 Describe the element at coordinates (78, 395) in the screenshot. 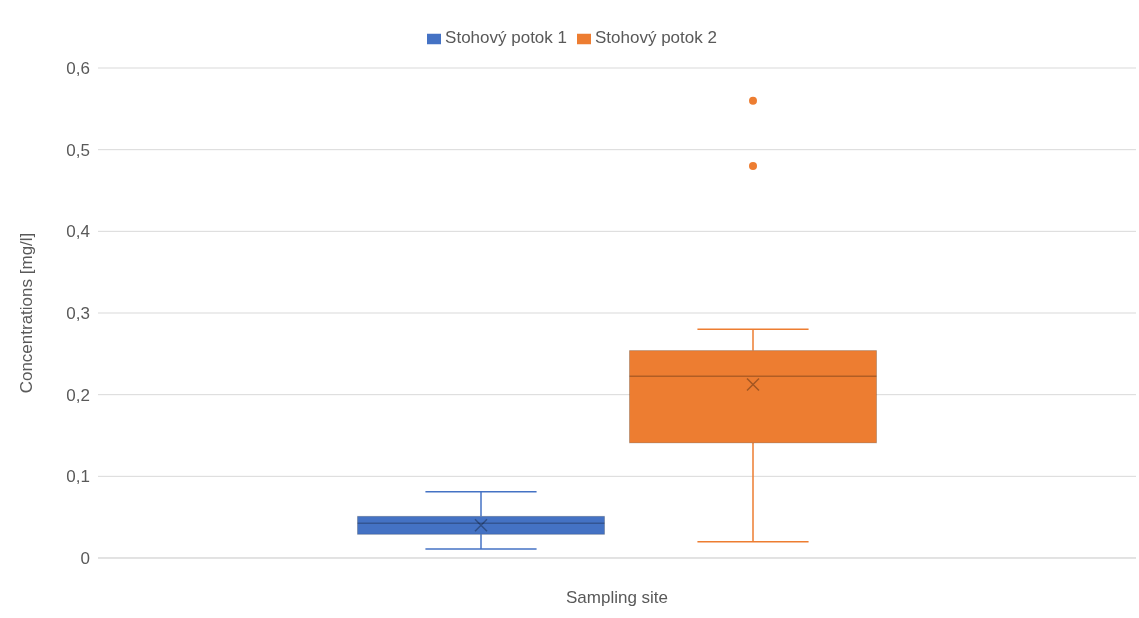

I see `y-tick-label: 0,2` at that location.